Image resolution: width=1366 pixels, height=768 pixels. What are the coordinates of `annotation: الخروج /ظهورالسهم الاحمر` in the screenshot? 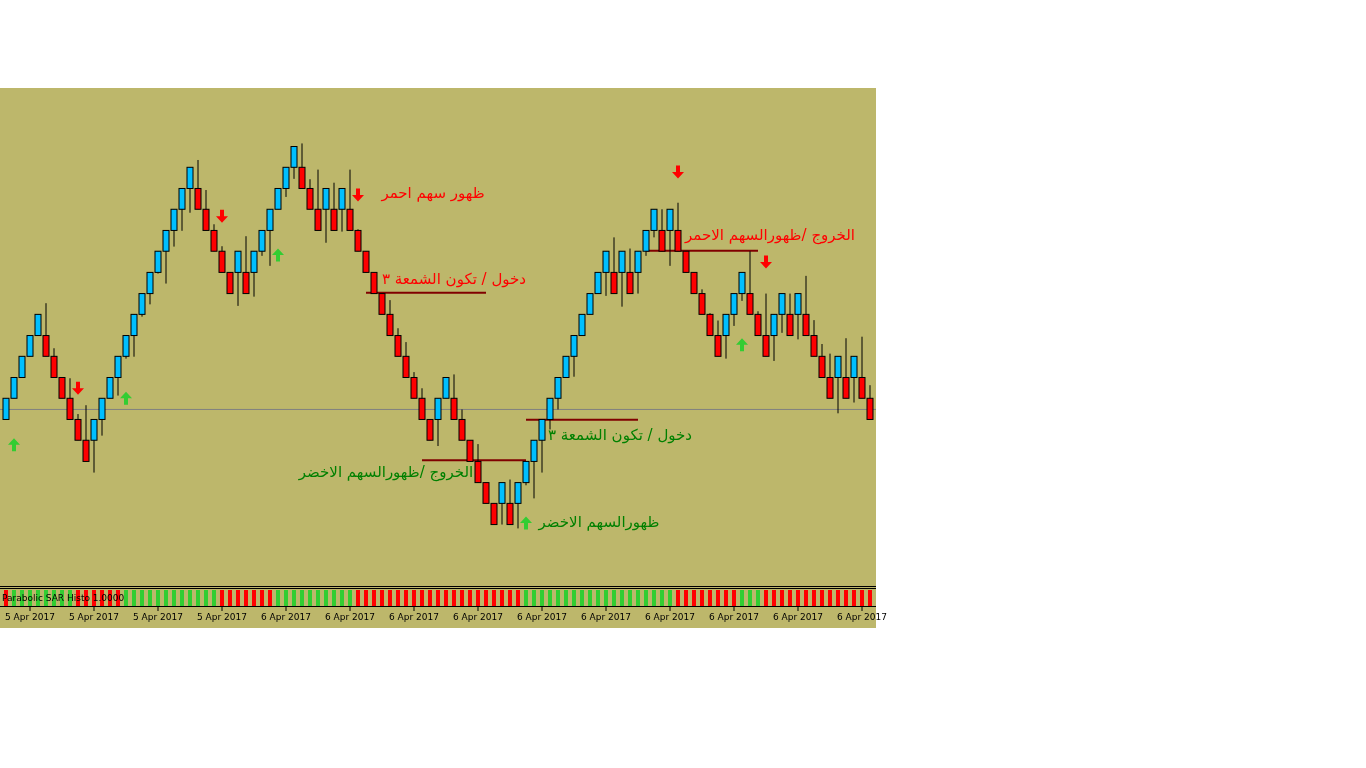 It's located at (769, 235).